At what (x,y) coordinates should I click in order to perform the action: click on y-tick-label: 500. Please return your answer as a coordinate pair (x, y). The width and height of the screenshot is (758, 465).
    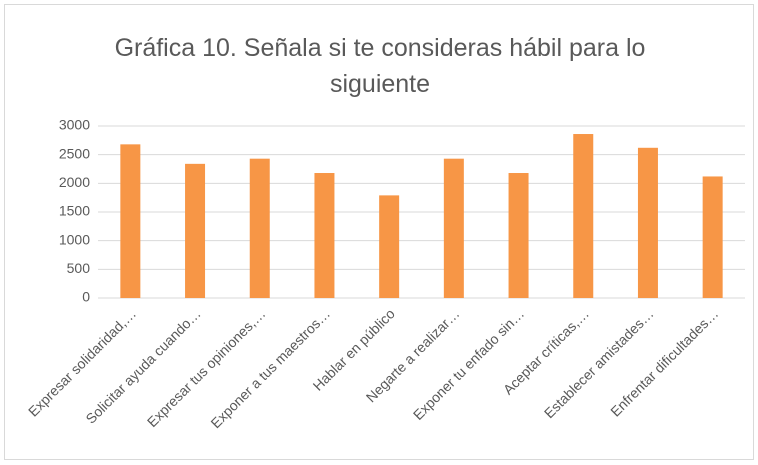
    Looking at the image, I should click on (79, 268).